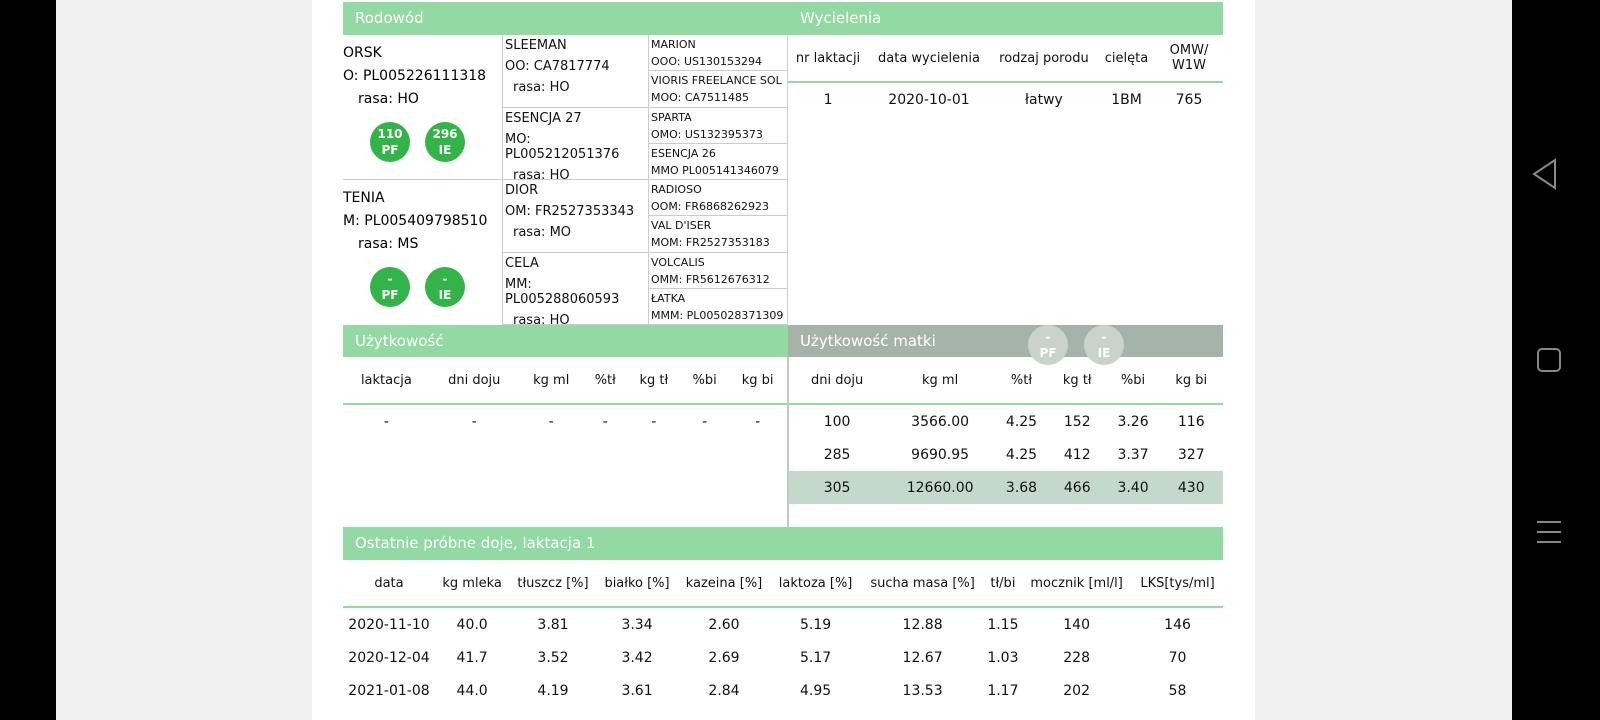 The image size is (1600, 720). I want to click on table-cell: 3.34, so click(637, 624).